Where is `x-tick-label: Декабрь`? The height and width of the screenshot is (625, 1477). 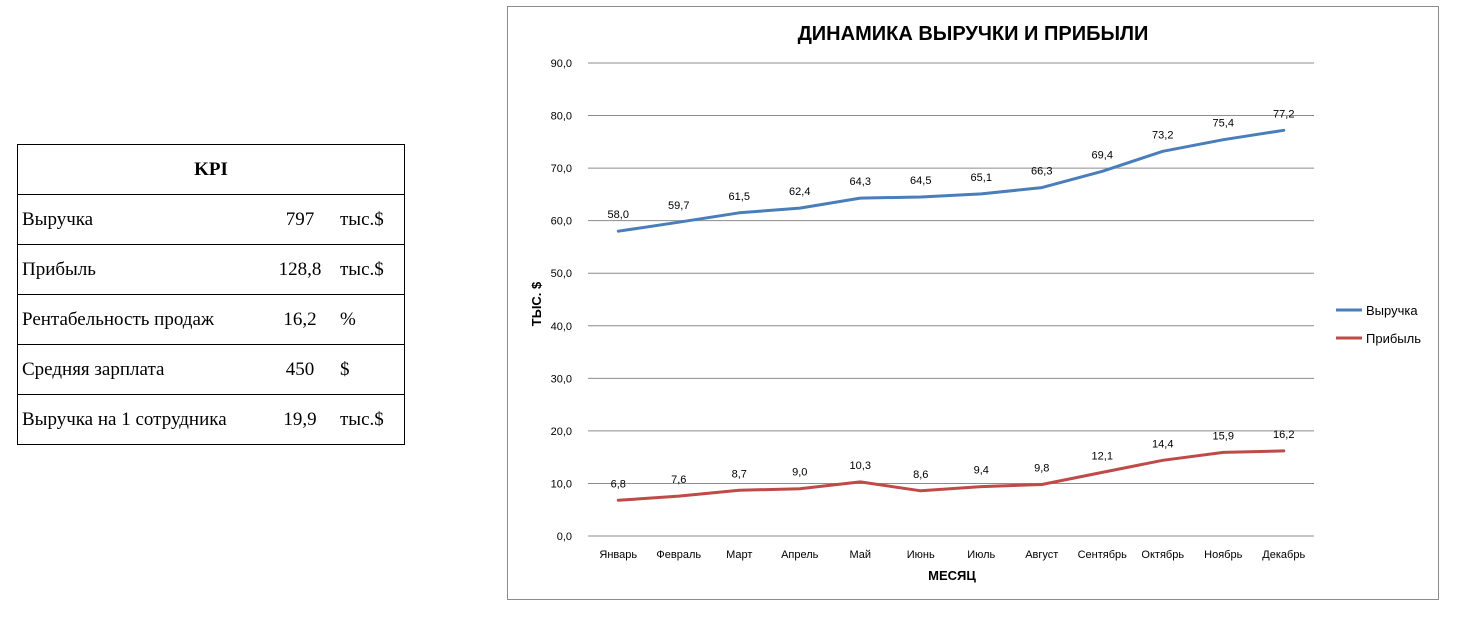
x-tick-label: Декабрь is located at coordinates (1283, 555).